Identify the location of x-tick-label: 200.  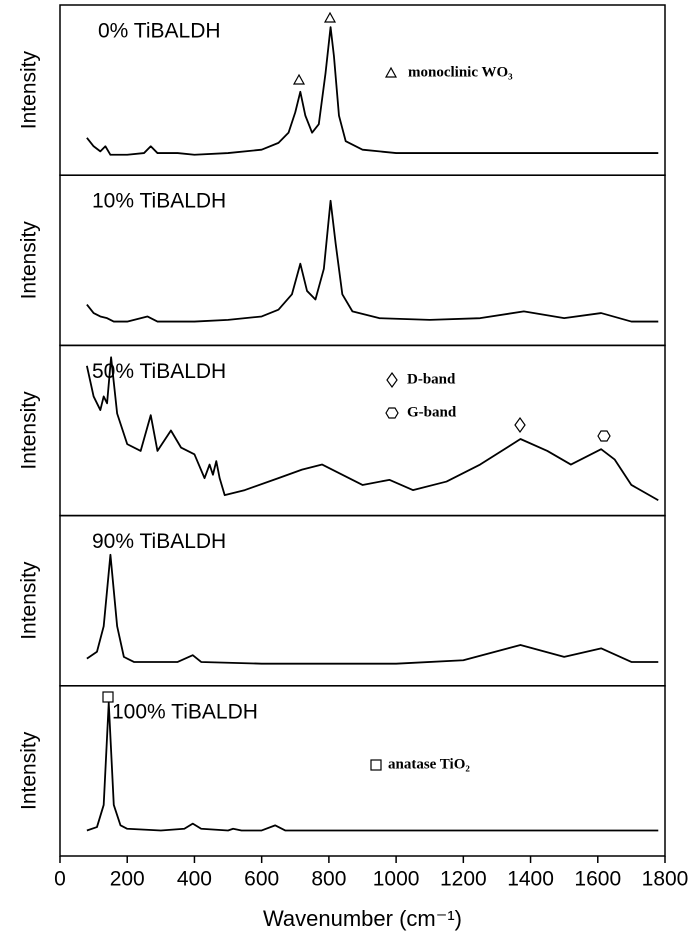
(127, 879).